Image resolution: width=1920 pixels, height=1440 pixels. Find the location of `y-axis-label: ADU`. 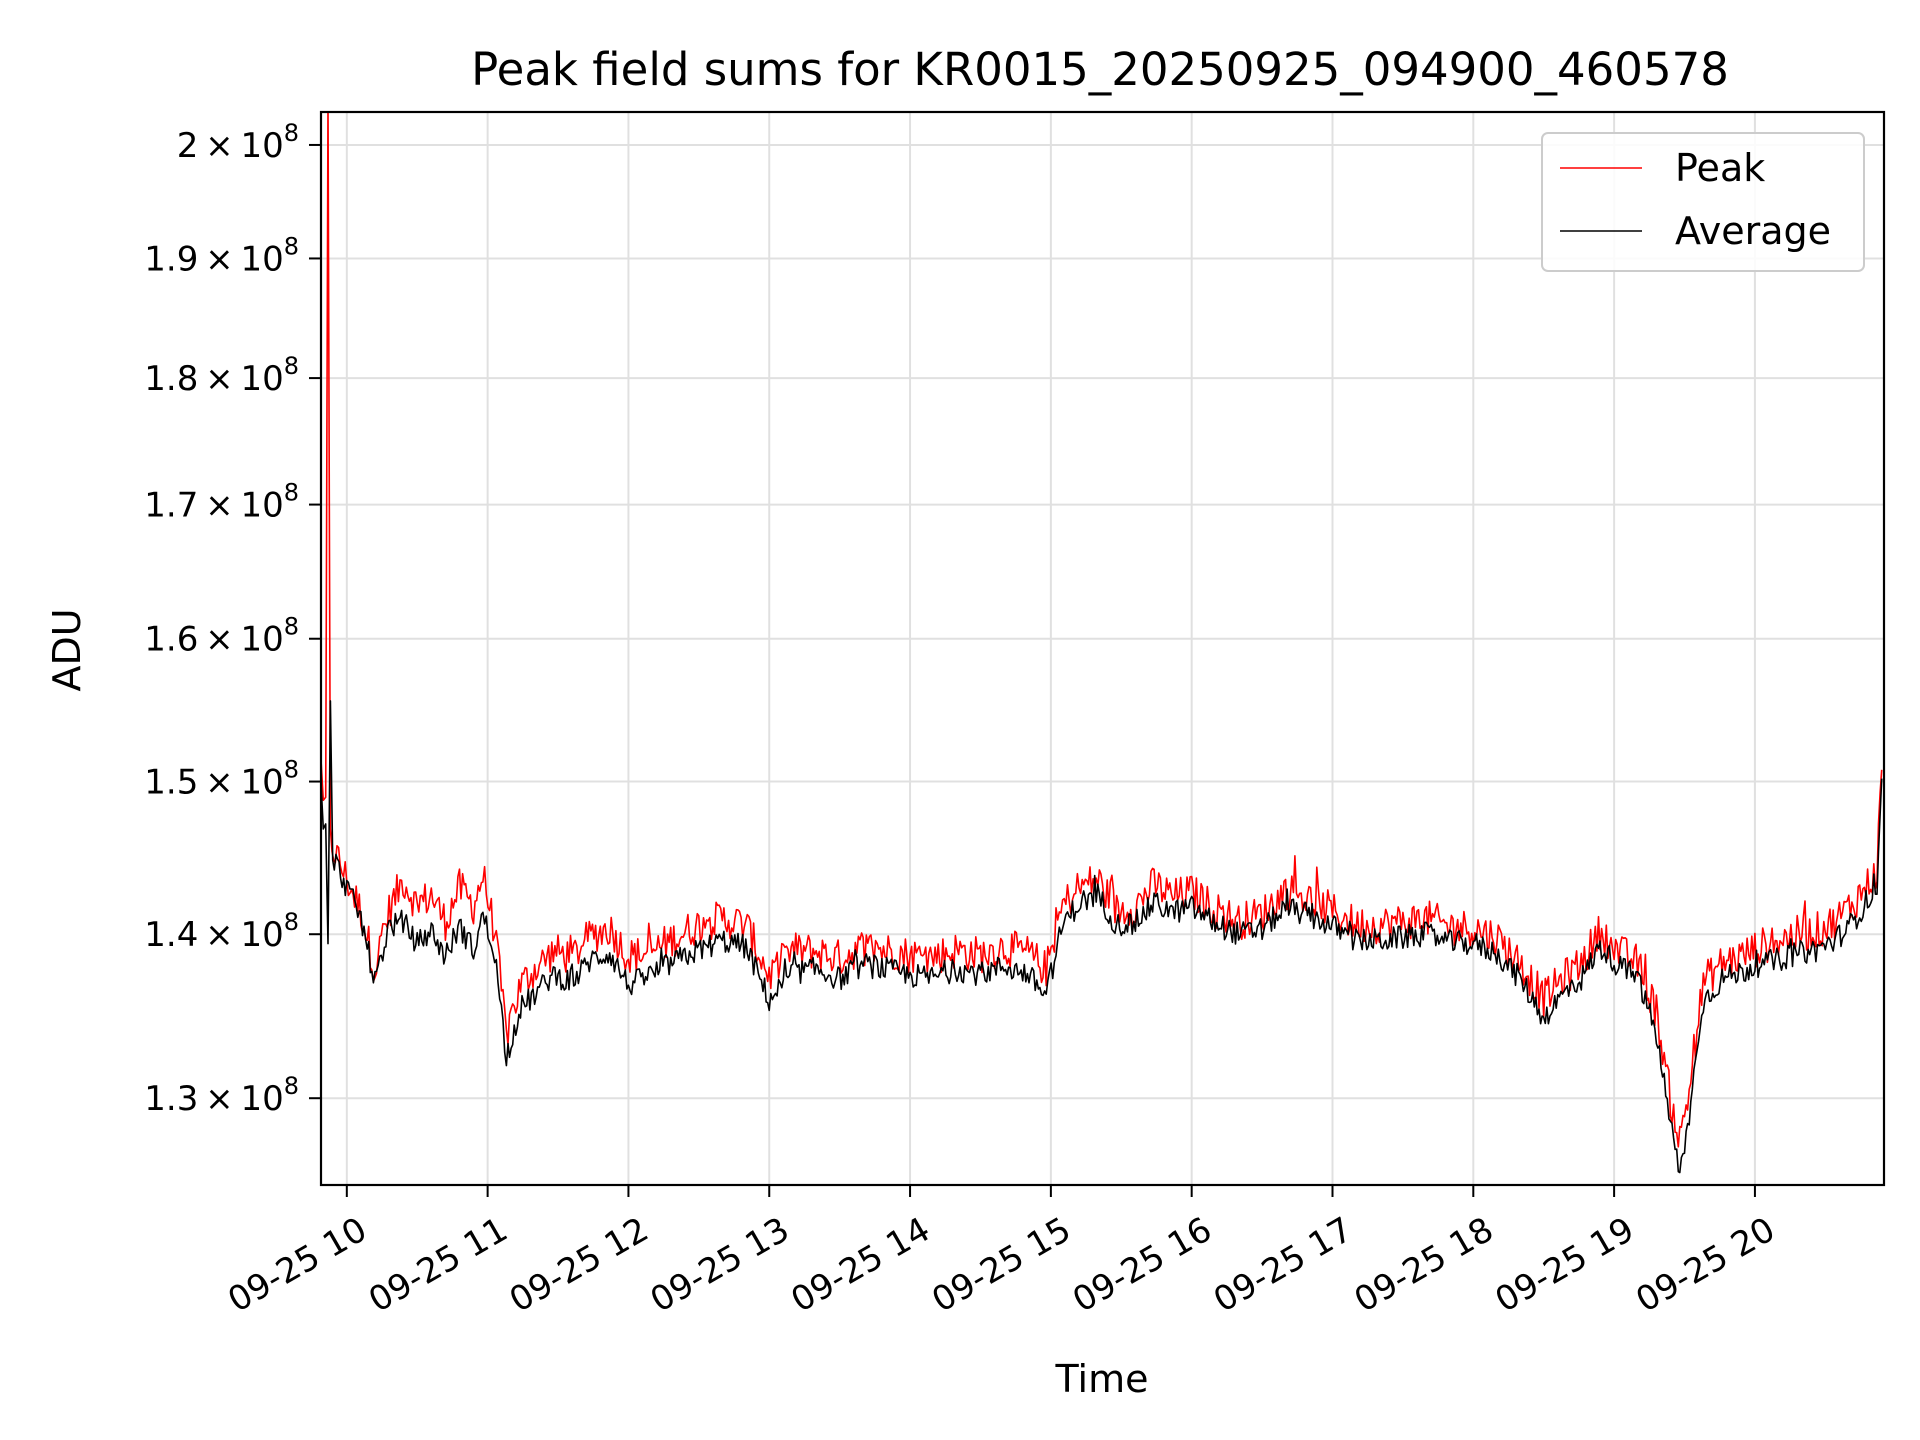

y-axis-label: ADU is located at coordinates (67, 649).